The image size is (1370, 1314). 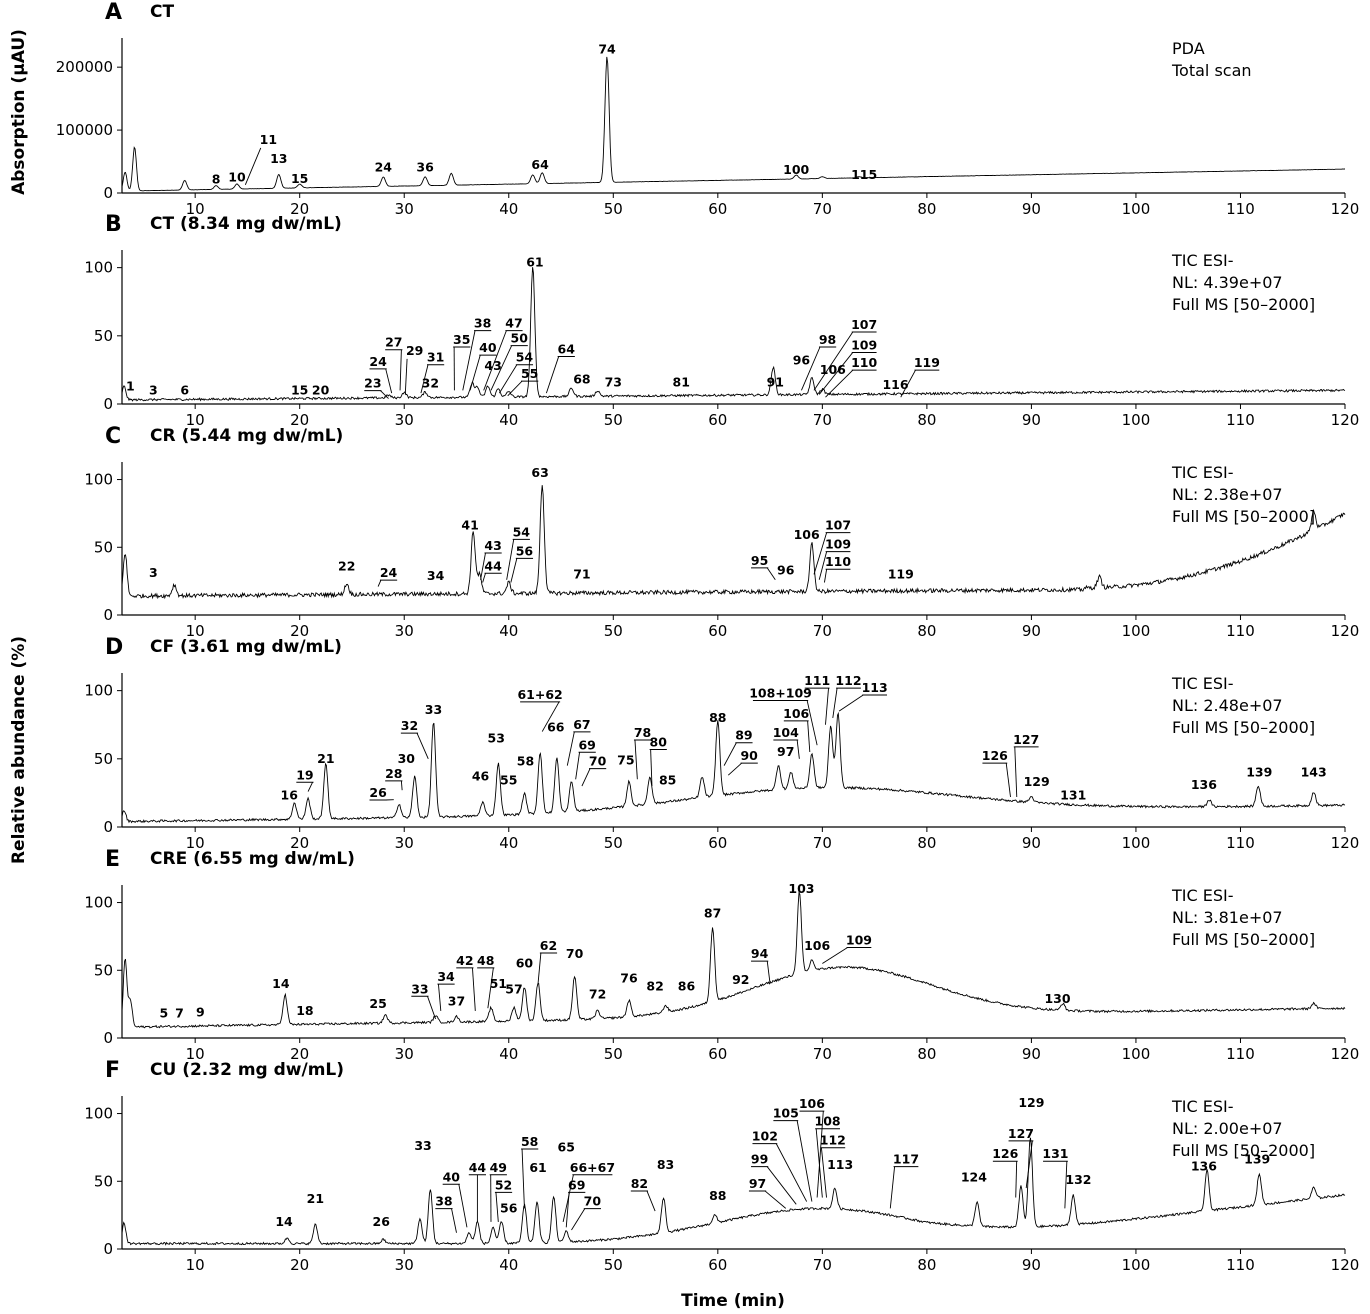 What do you see at coordinates (740, 979) in the screenshot?
I see `peak-label: 92` at bounding box center [740, 979].